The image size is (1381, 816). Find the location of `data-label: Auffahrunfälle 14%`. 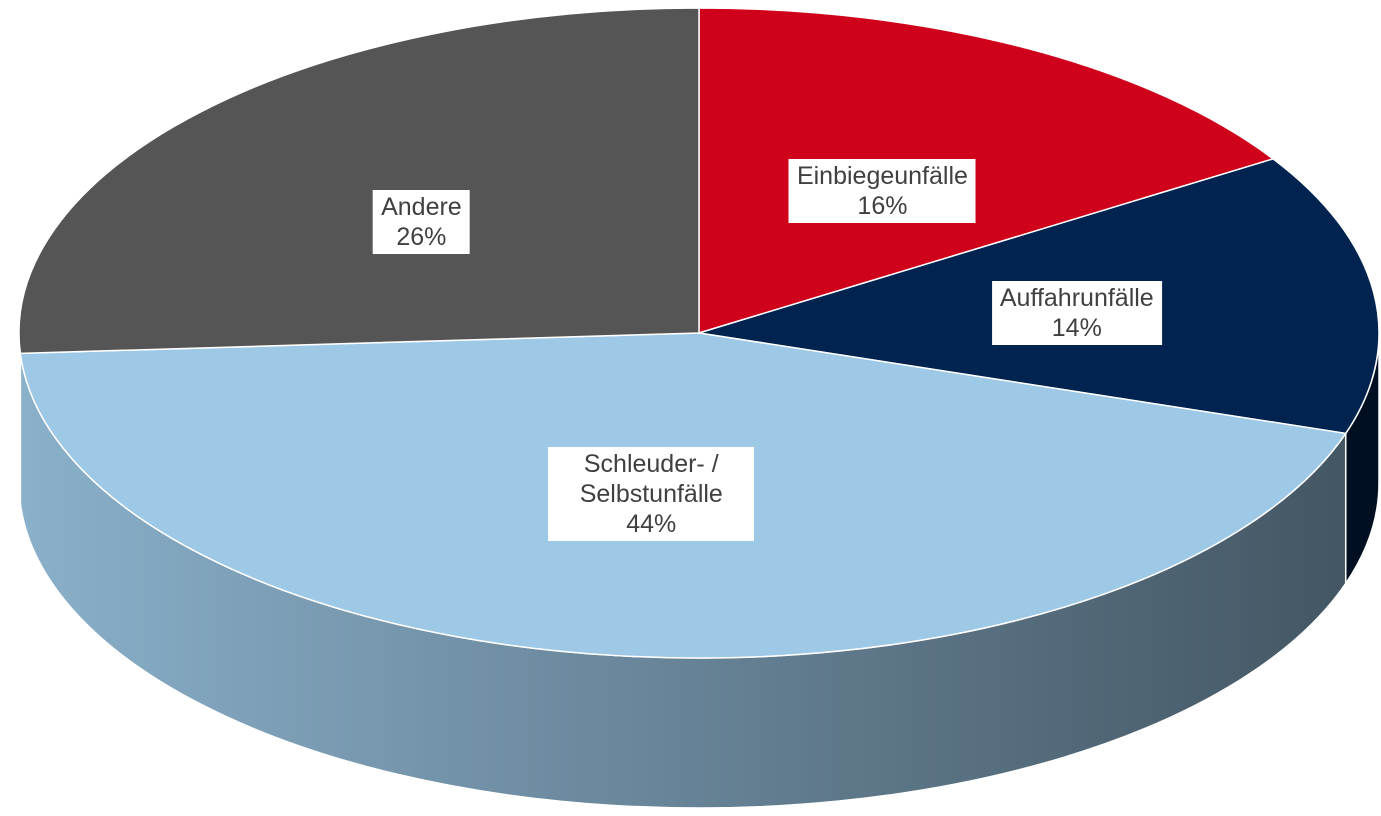

data-label: Auffahrunfälle 14% is located at coordinates (1076, 312).